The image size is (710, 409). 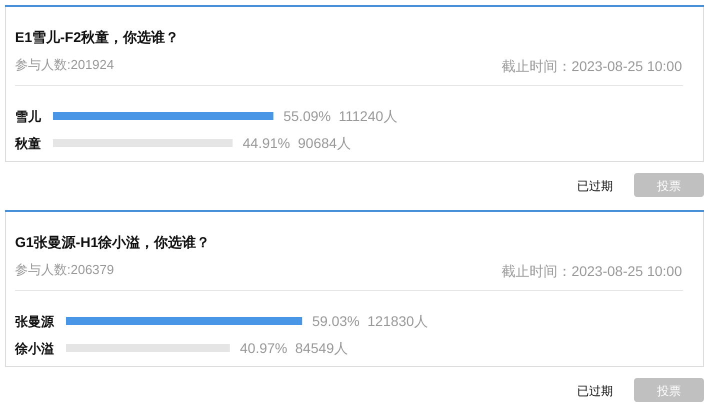 I want to click on data-label: 44.91% 90684人, so click(x=296, y=143).